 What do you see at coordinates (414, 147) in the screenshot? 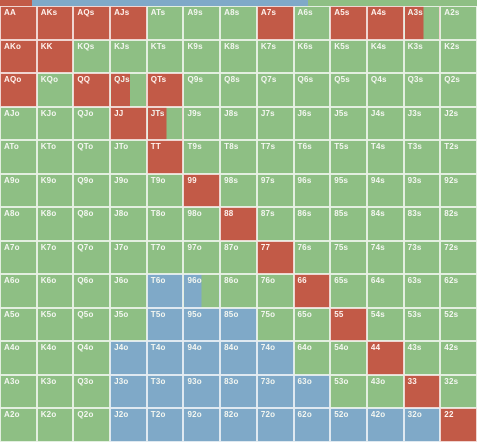
I see `hand-label: T3s` at bounding box center [414, 147].